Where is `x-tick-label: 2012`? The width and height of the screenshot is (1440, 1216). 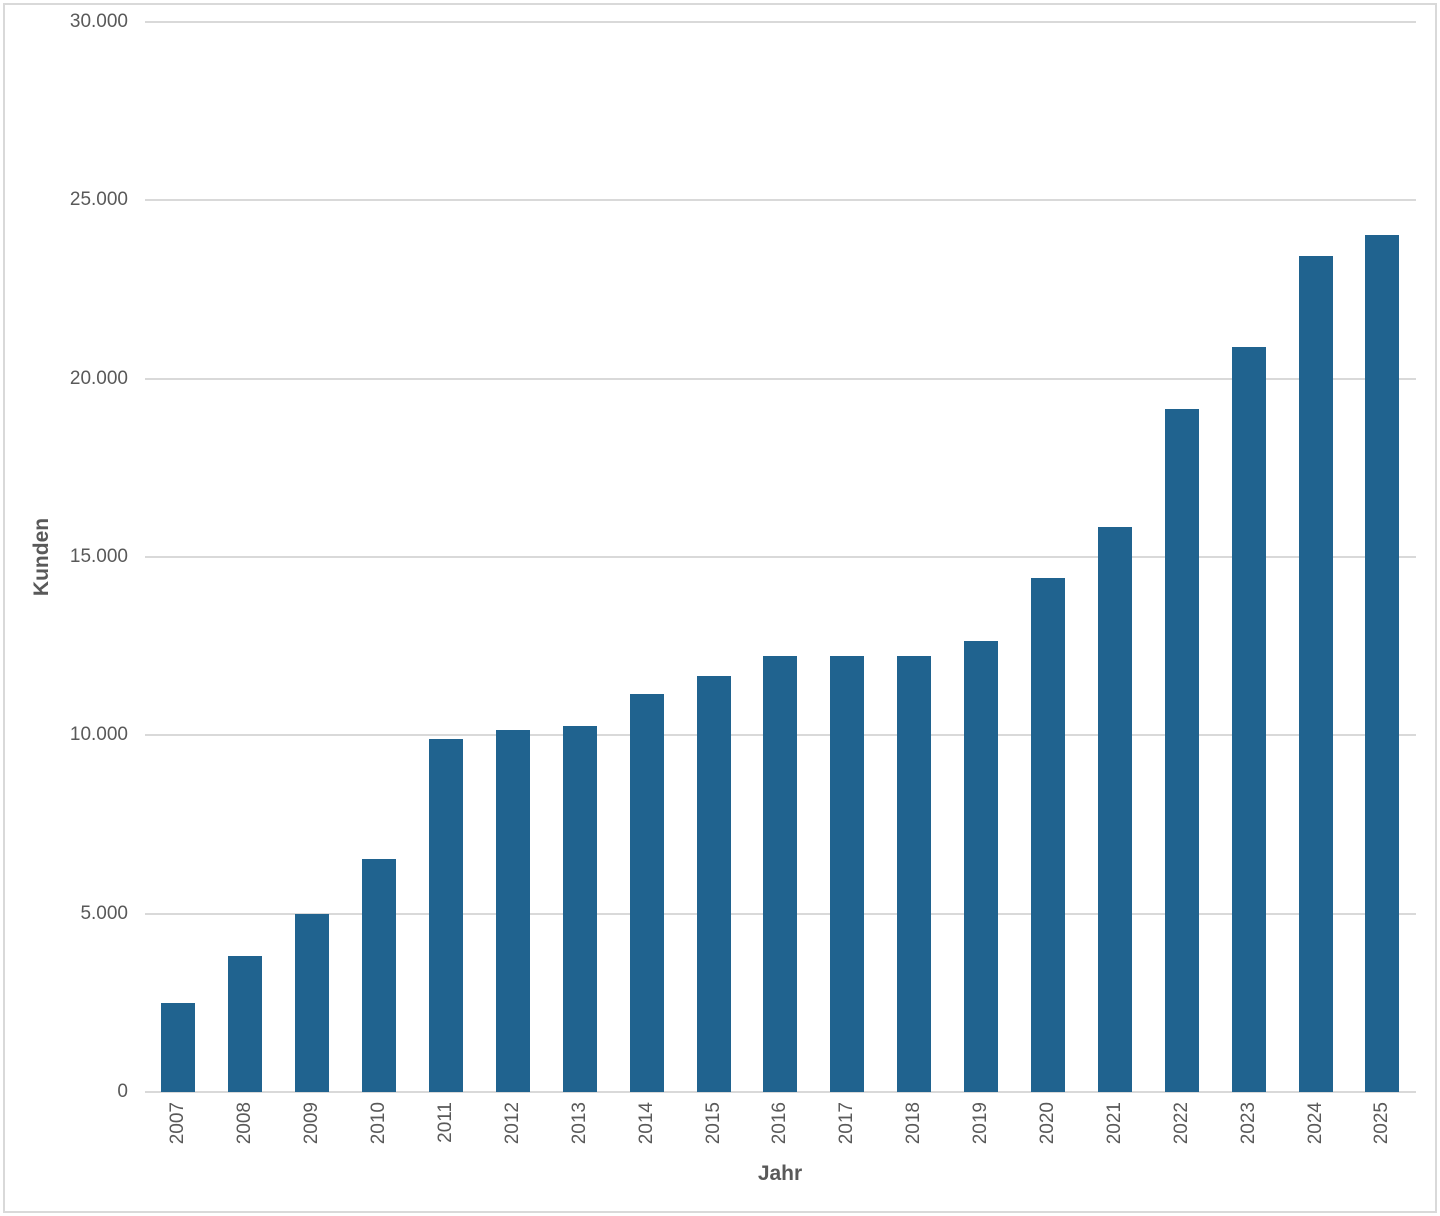 x-tick-label: 2012 is located at coordinates (512, 1123).